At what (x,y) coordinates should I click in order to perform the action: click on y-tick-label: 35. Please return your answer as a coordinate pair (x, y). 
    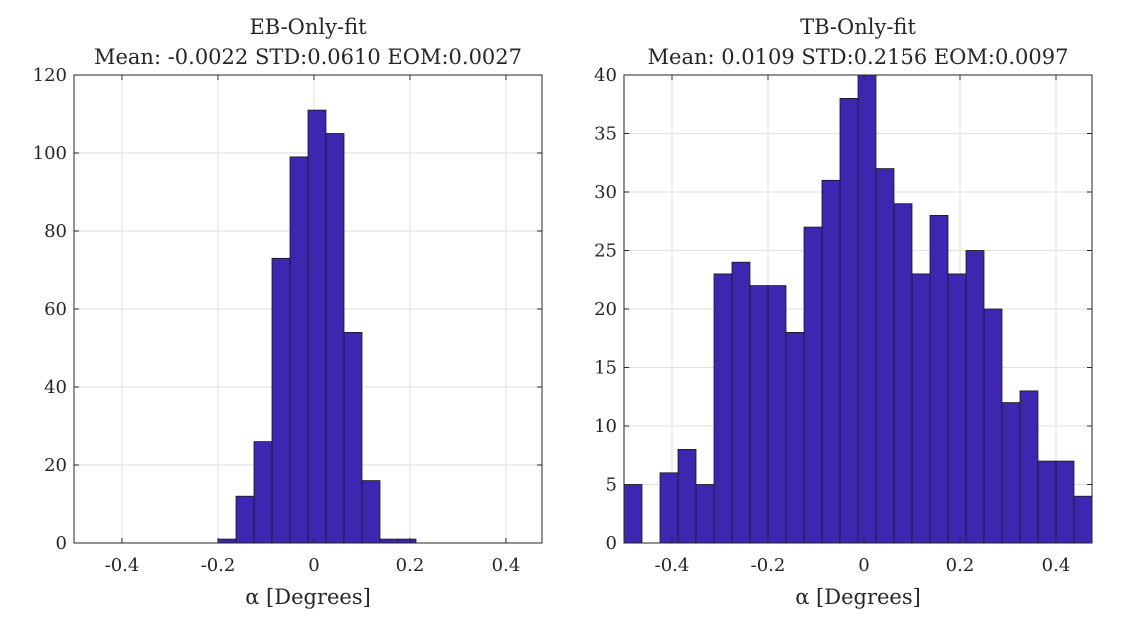
    Looking at the image, I should click on (605, 134).